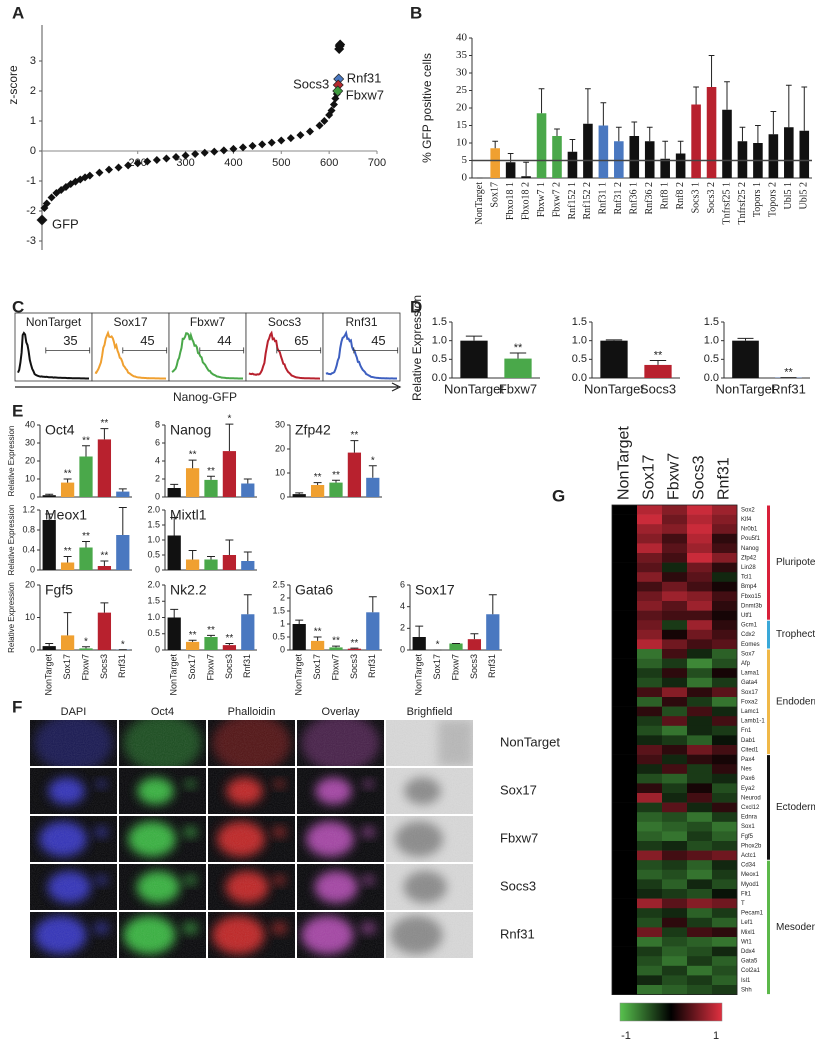 Image resolution: width=815 pixels, height=1050 pixels. I want to click on x-tick-label: Socs3 2, so click(711, 197).